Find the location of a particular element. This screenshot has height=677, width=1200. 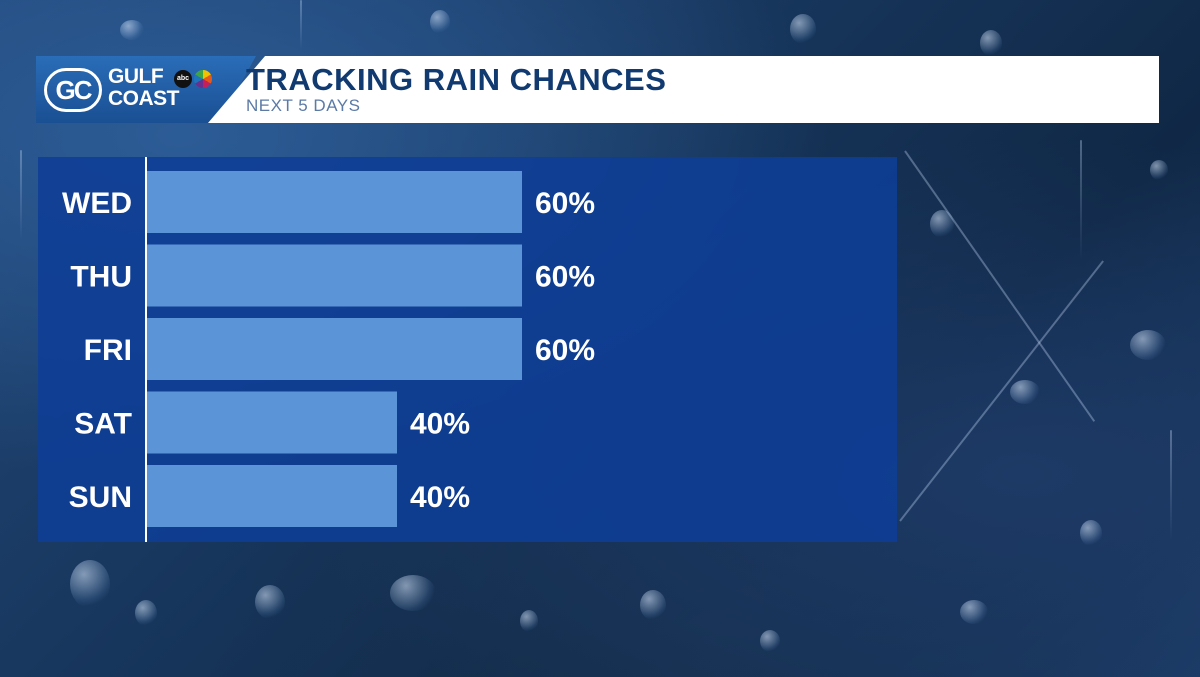

logo-wordmark: GULF COAST is located at coordinates (144, 87).